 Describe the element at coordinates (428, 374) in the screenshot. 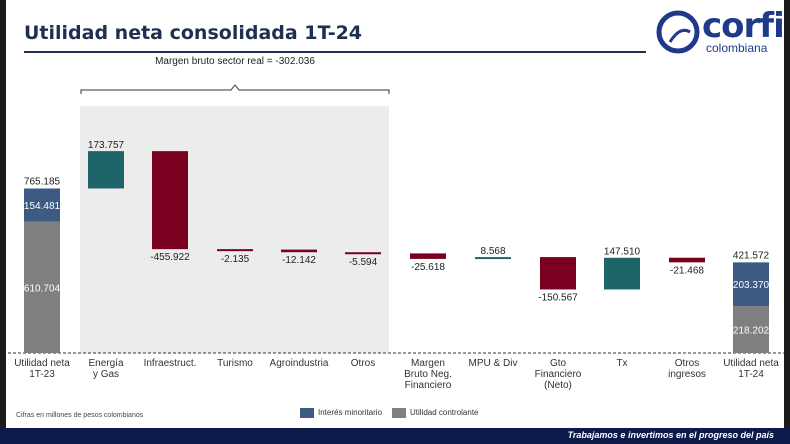

I see `category-label-6-1: Bruto Neg.` at that location.